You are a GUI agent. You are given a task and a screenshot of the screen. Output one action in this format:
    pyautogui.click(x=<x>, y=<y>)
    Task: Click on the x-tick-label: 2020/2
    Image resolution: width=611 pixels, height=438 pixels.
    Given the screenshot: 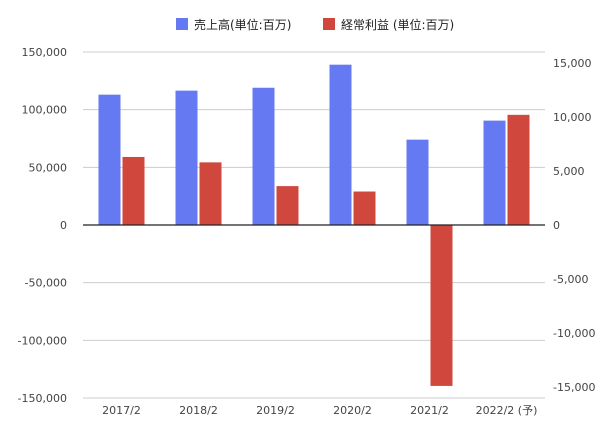 What is the action you would take?
    pyautogui.click(x=352, y=410)
    